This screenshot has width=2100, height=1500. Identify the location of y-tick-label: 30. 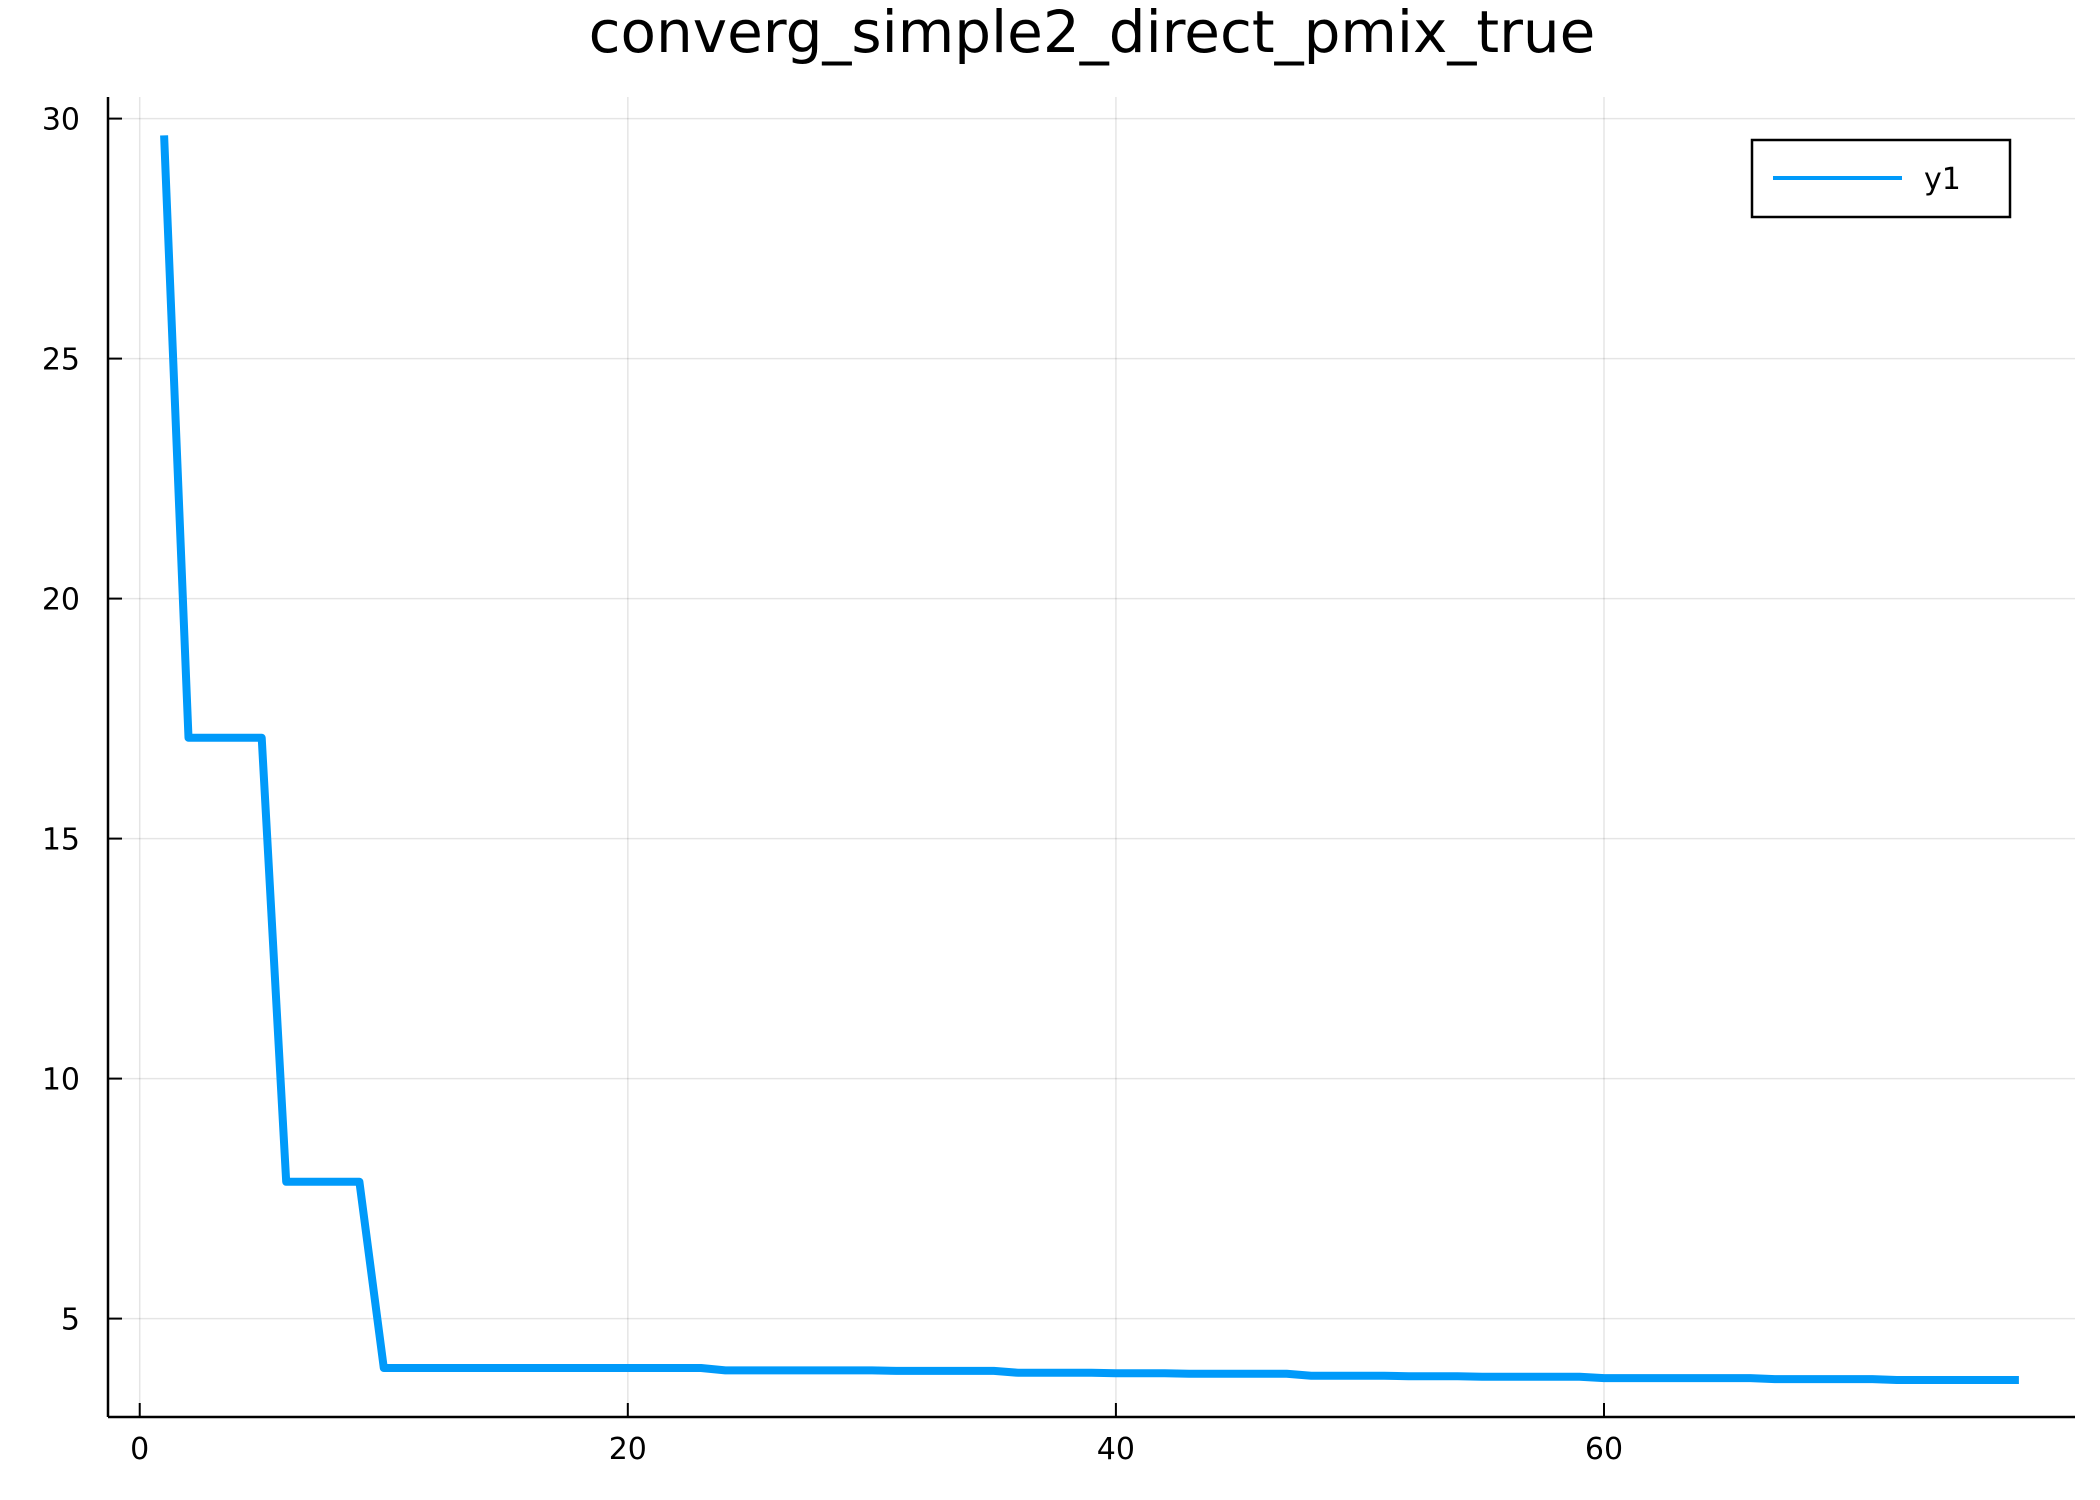
(61, 120).